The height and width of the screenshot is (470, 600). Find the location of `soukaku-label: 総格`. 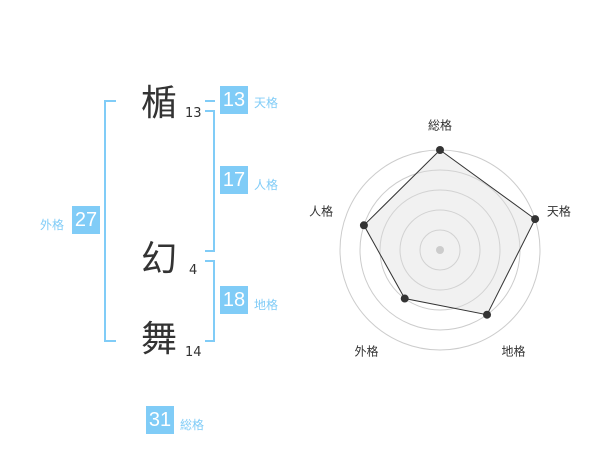

soukaku-label: 総格 is located at coordinates (192, 425).